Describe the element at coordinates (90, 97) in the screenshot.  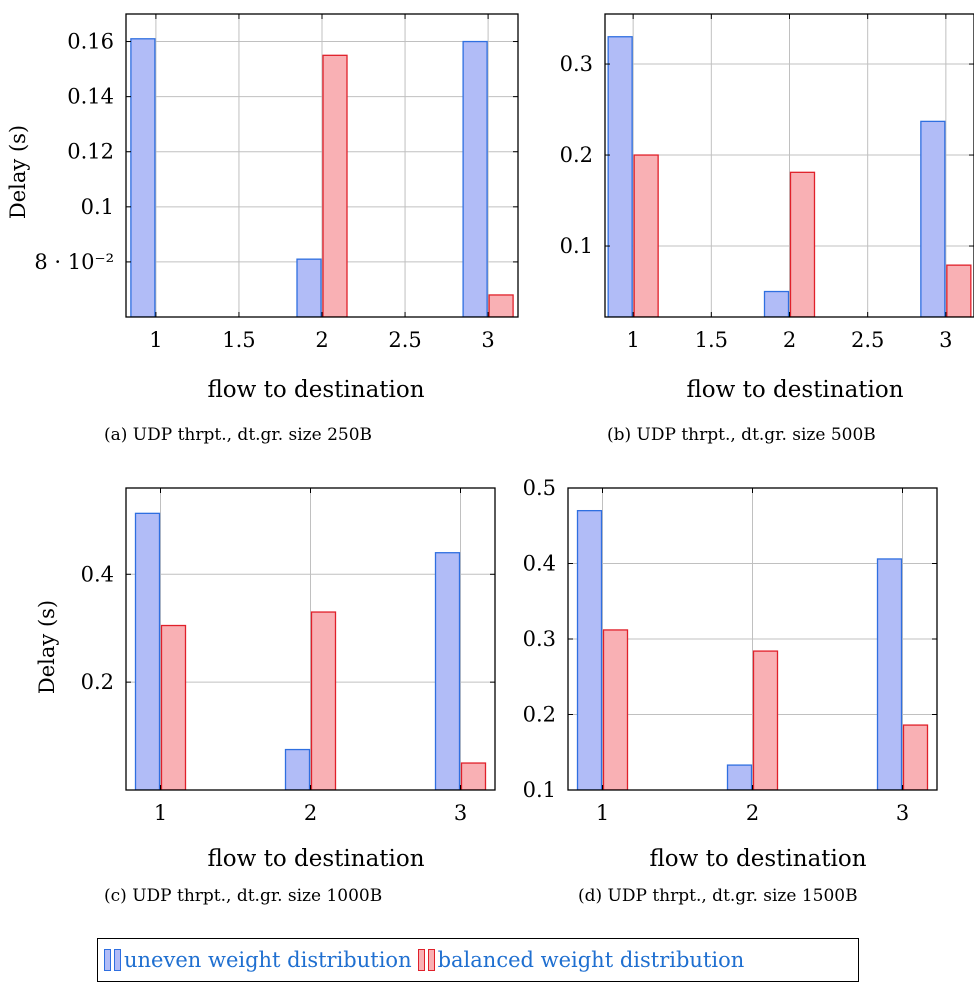
I see `y-tick-label: 0.14` at that location.